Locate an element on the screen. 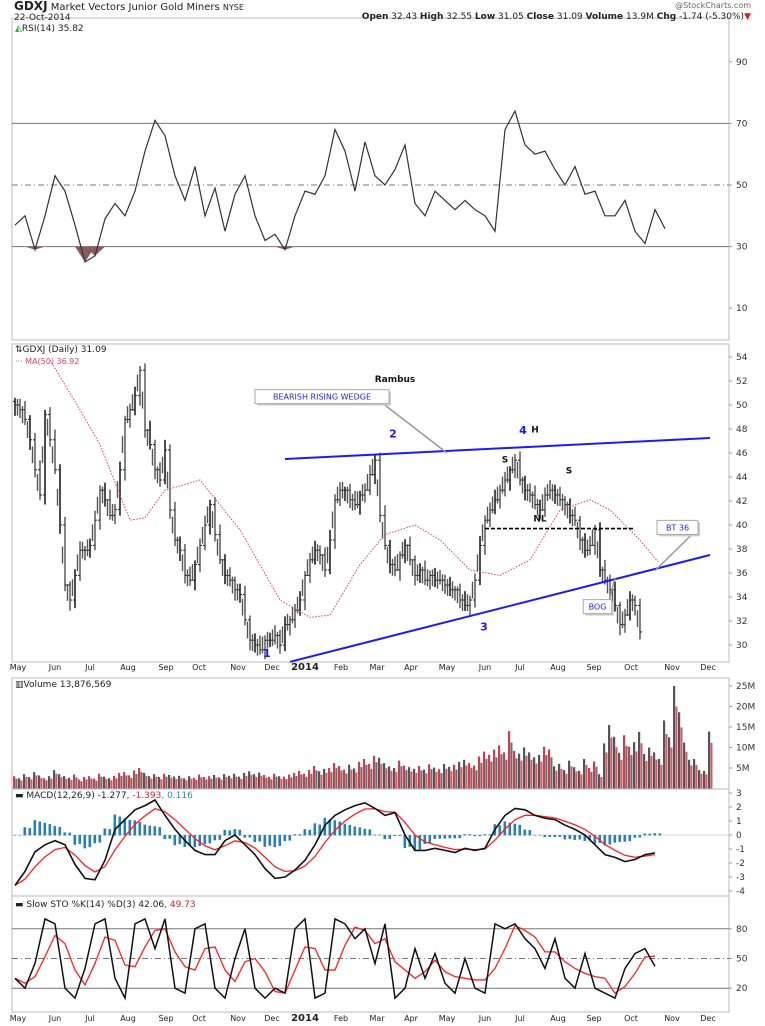 Image resolution: width=765 pixels, height=1026 pixels. price-y-tick: 36 is located at coordinates (742, 574).